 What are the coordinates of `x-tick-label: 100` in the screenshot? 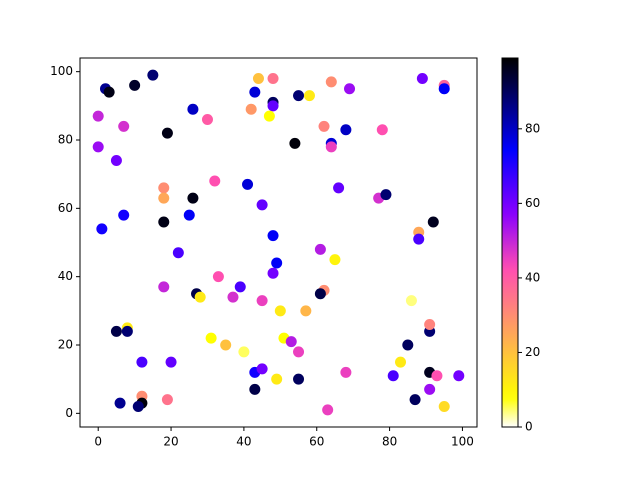 It's located at (462, 442).